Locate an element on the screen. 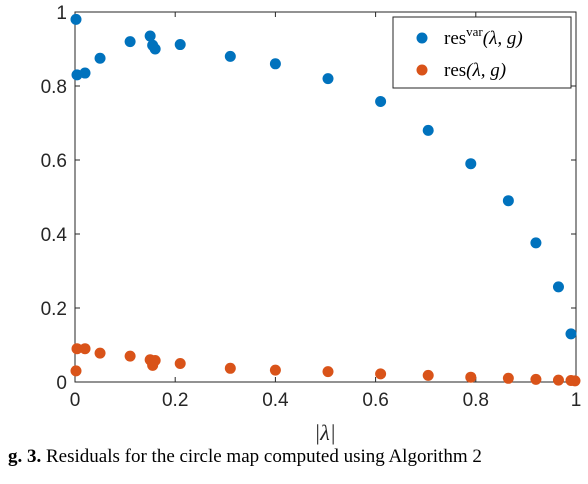 The width and height of the screenshot is (588, 484). x-tick-label: 0 is located at coordinates (75, 400).